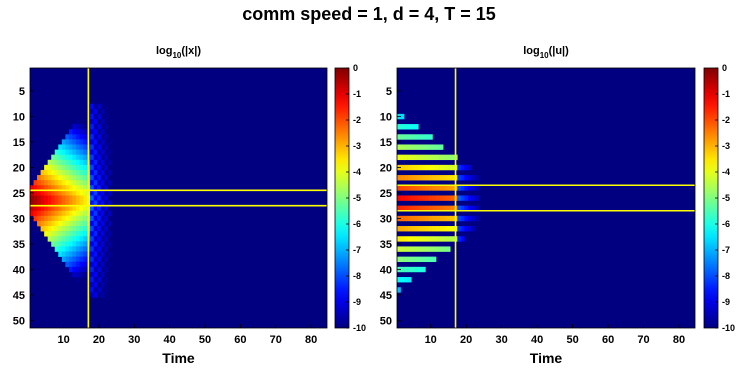  What do you see at coordinates (205, 340) in the screenshot?
I see `x-tick-label: 50` at bounding box center [205, 340].